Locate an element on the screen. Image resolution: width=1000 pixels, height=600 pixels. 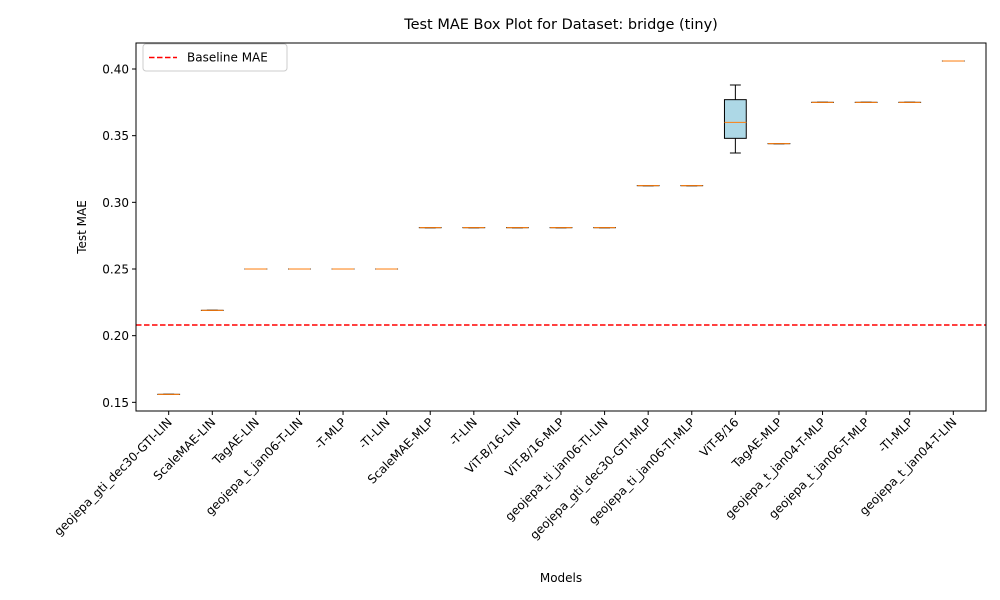
x-axis-label: Models is located at coordinates (561, 578).